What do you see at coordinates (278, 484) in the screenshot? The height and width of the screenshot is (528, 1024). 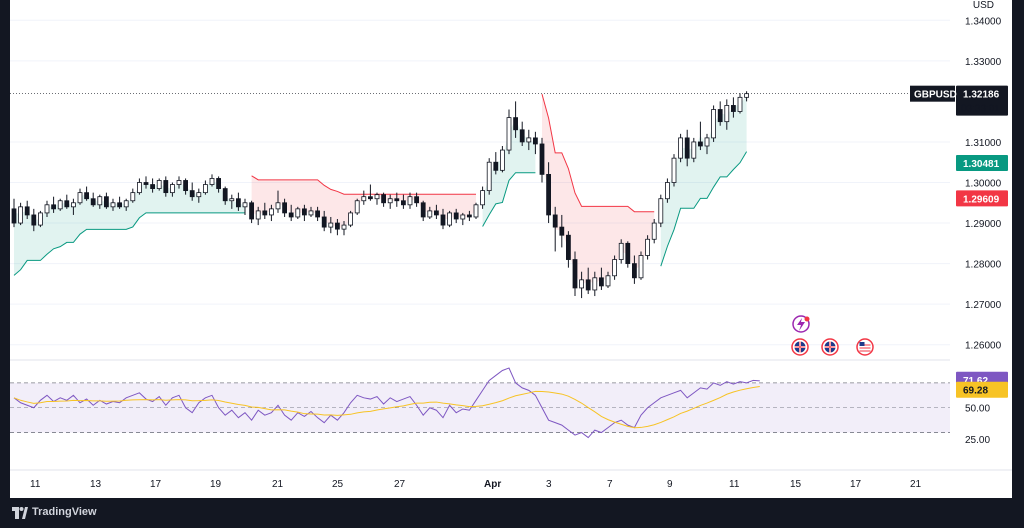 I see `time-tick-label-4: 21` at bounding box center [278, 484].